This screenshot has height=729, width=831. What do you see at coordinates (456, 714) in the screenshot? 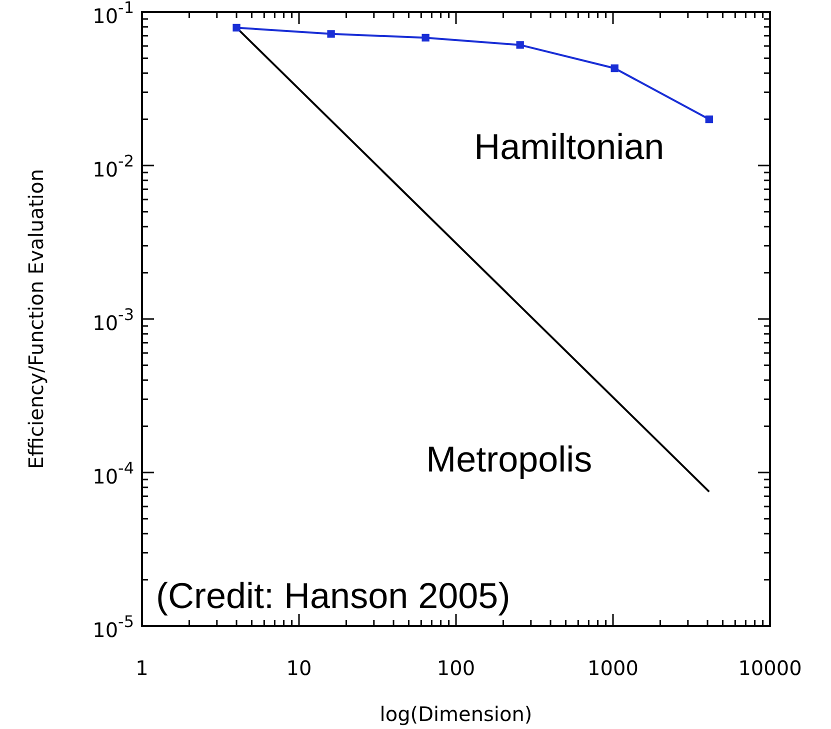
I see `x-axis-title: log(Dimension)` at bounding box center [456, 714].